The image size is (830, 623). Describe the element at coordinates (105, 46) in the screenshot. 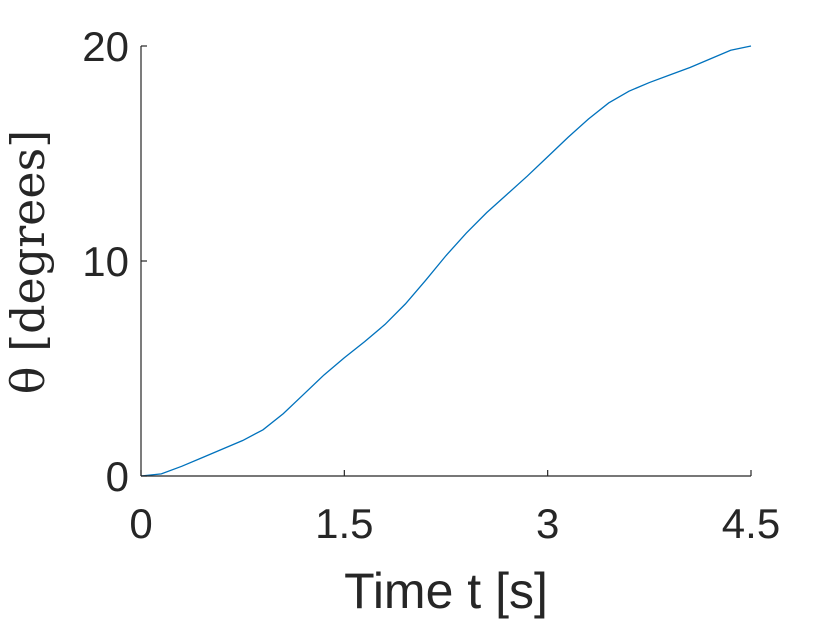

I see `y-tick-label: 20` at that location.